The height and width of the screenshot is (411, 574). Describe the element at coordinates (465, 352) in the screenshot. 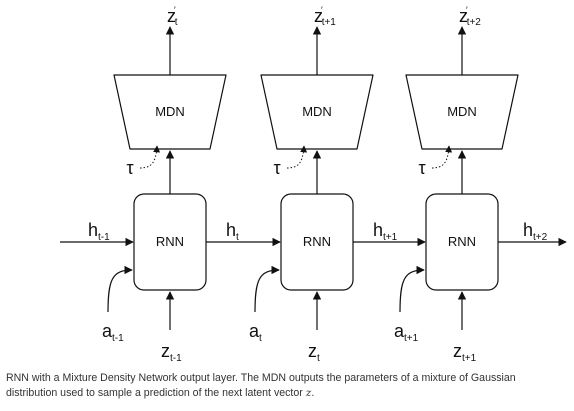

I see `latent-label-col3: zt+1` at that location.